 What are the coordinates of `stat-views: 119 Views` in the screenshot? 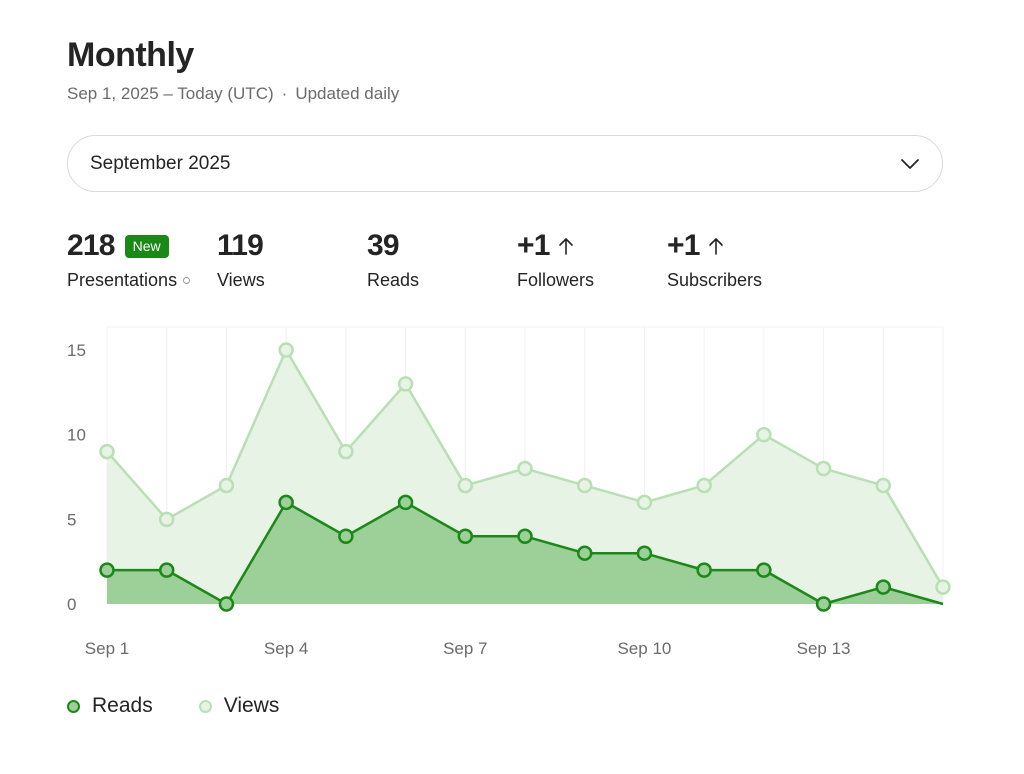 It's located at (241, 259).